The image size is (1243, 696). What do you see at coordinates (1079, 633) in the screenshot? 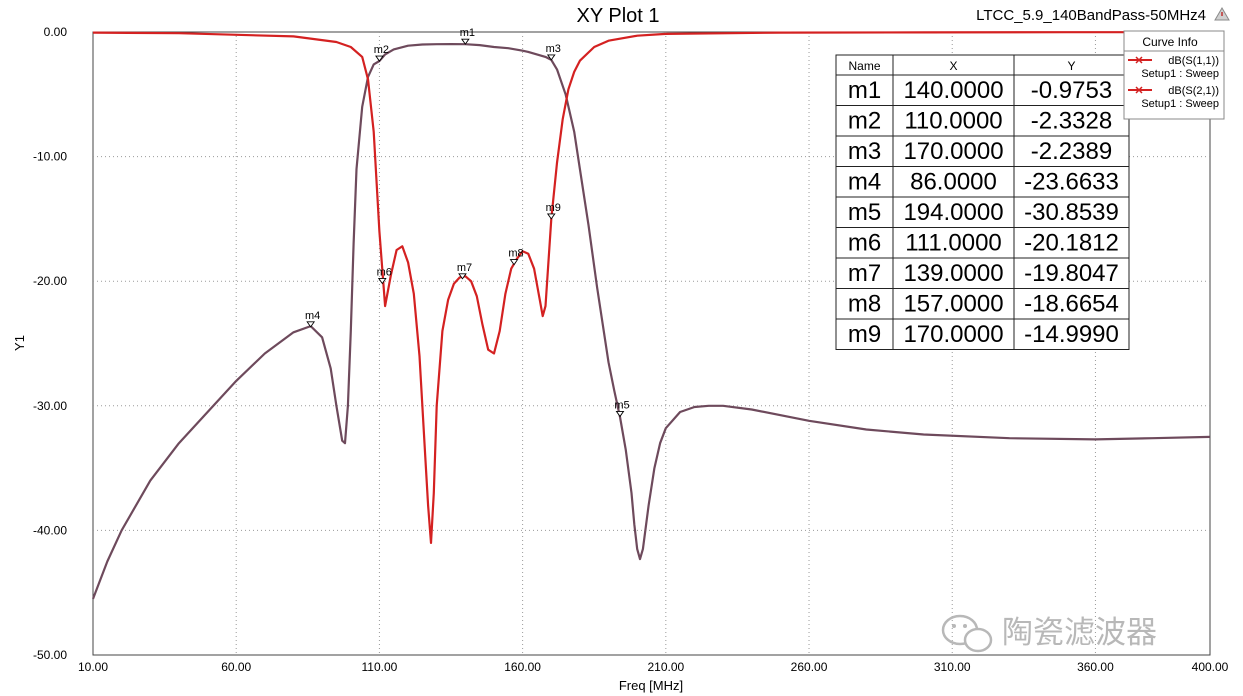
I see `watermark-text: 陶瓷滤波器` at bounding box center [1079, 633].